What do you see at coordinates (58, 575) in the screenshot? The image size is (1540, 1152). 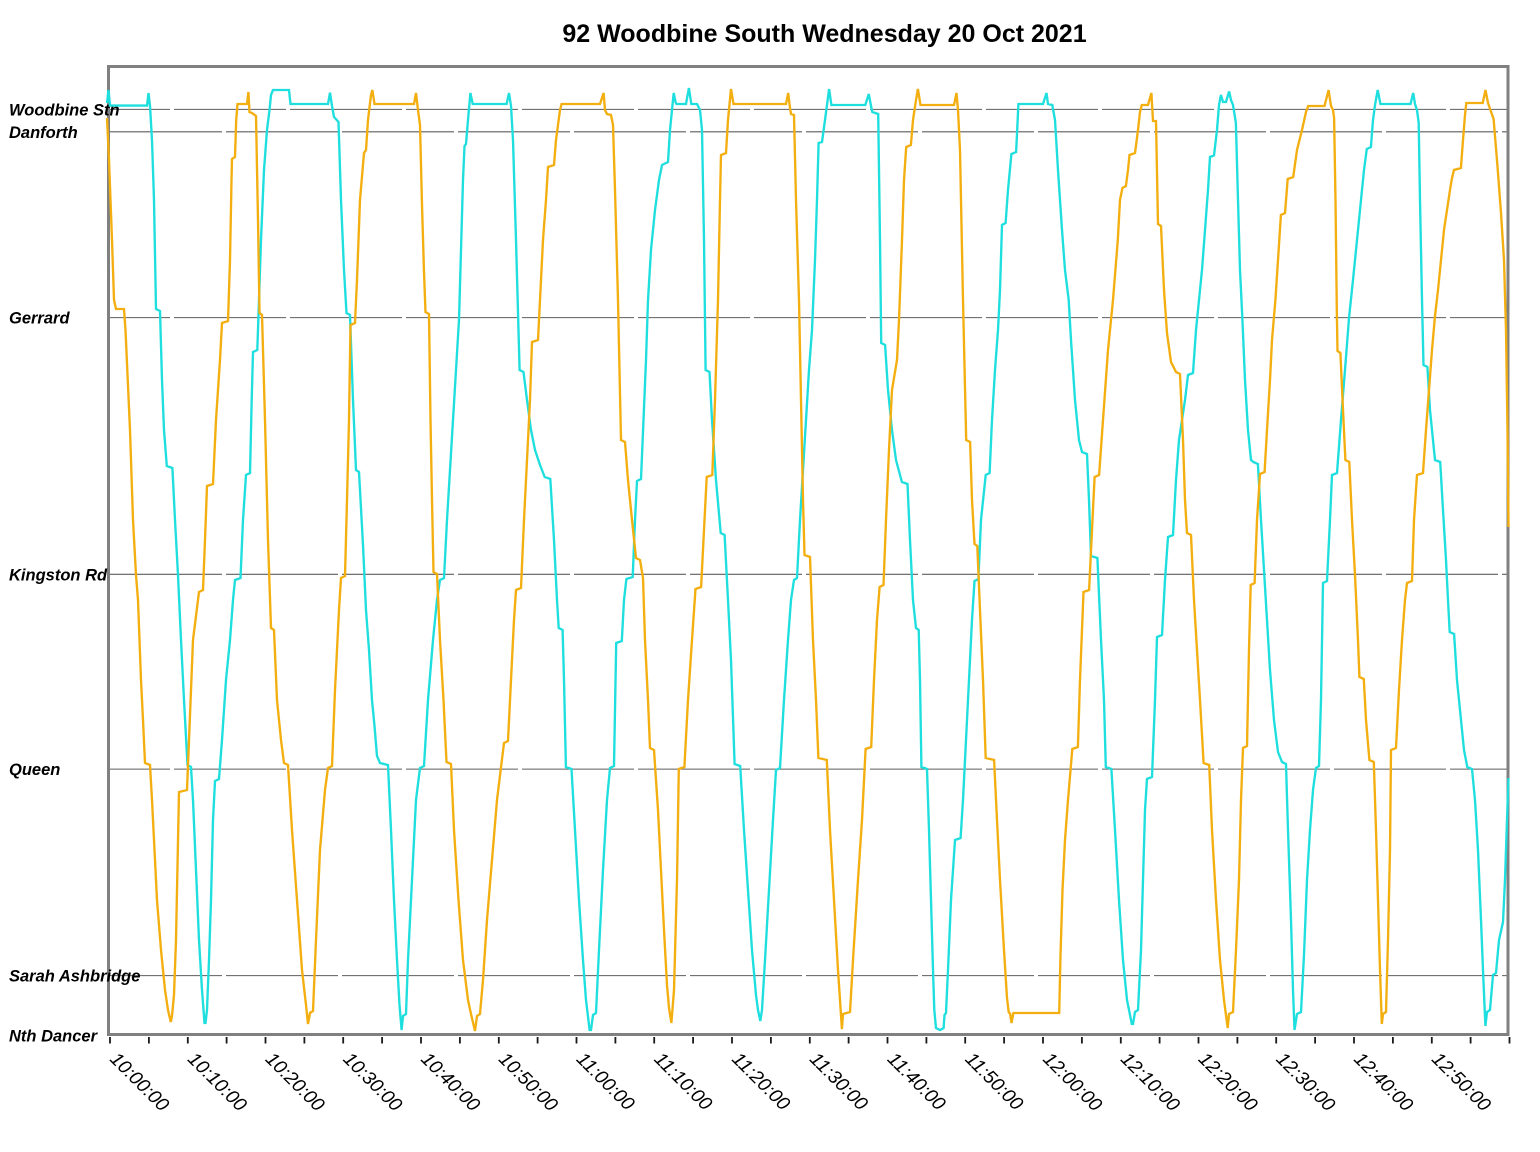 I see `svg-text: Kingston Rd` at bounding box center [58, 575].